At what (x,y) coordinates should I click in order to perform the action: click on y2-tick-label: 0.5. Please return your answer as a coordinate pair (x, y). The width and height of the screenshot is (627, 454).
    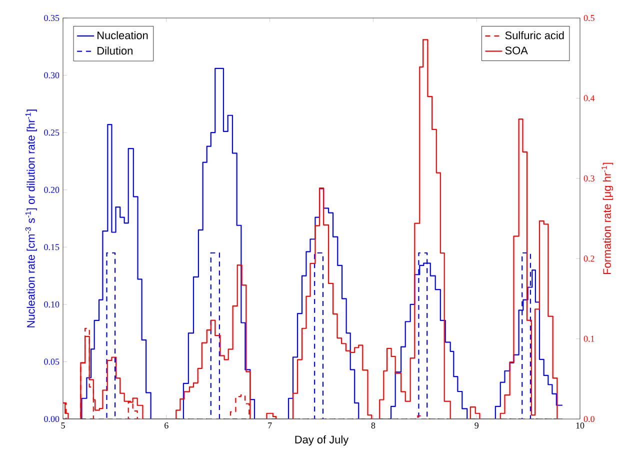
    Looking at the image, I should click on (589, 18).